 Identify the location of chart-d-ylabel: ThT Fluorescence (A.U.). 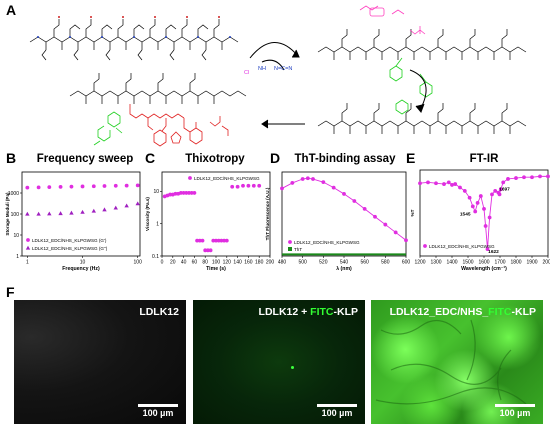
(267, 213).